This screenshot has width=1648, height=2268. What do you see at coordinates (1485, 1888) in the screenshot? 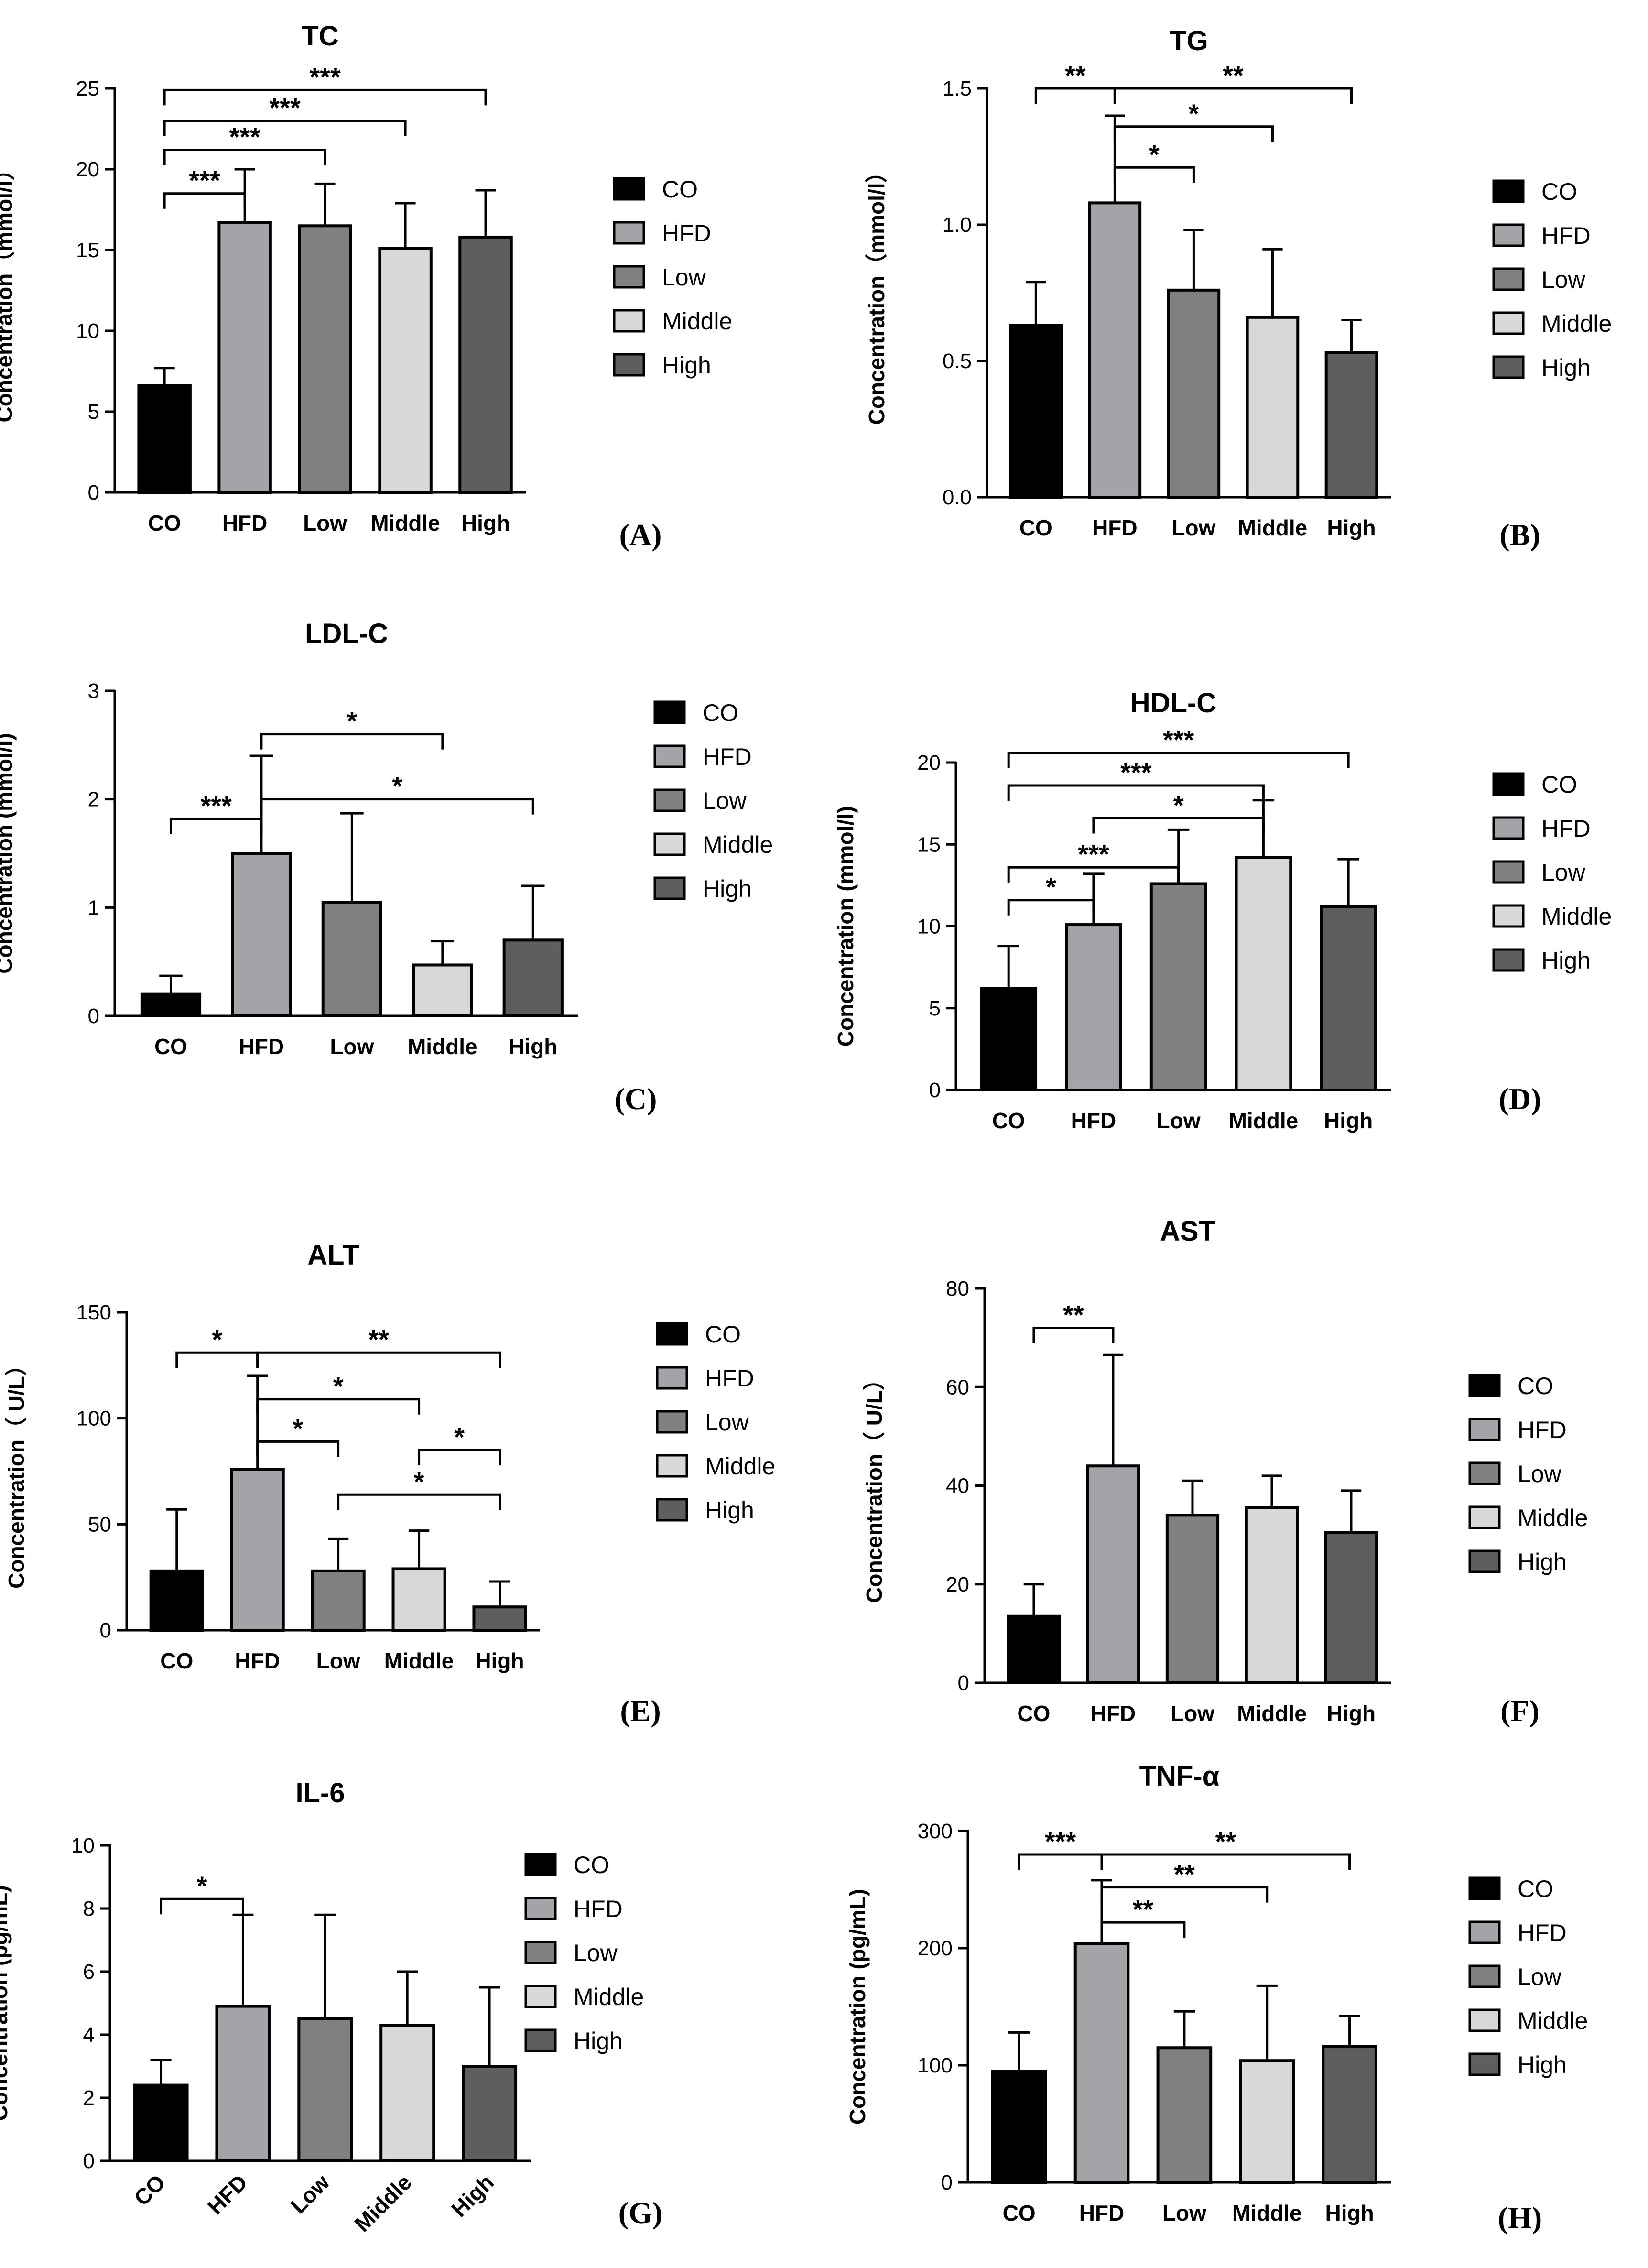
I see `legend-swatch-co` at bounding box center [1485, 1888].